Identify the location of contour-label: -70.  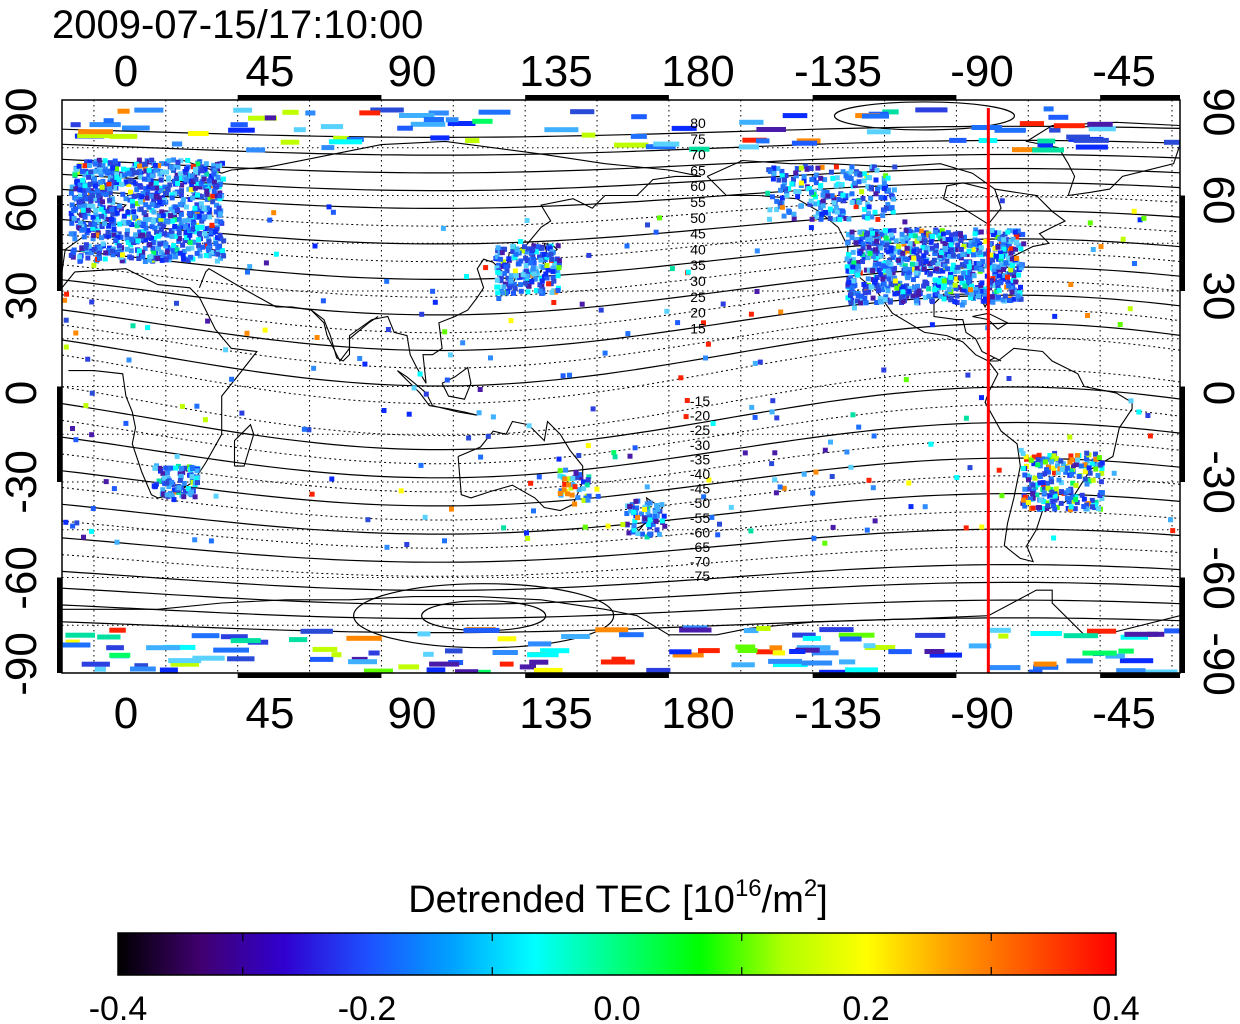
(700, 562).